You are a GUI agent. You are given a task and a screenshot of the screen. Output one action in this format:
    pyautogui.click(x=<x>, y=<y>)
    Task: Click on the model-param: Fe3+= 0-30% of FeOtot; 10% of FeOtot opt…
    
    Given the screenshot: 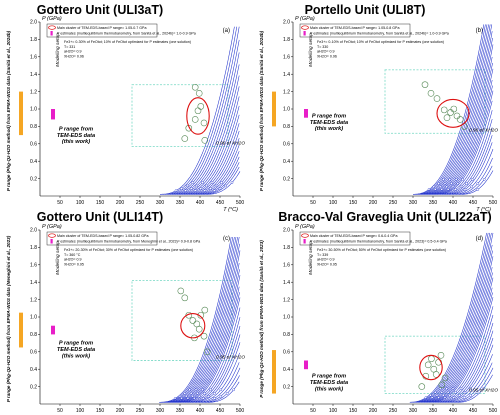 What is the action you would take?
    pyautogui.click(x=127, y=42)
    